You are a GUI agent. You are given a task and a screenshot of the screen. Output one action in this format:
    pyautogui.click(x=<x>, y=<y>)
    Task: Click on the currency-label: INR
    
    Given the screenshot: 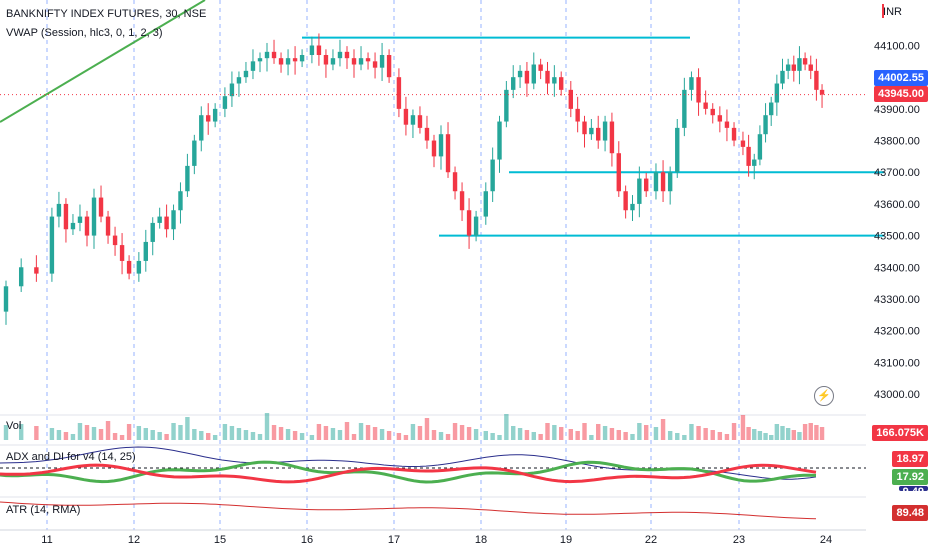 What is the action you would take?
    pyautogui.click(x=892, y=12)
    